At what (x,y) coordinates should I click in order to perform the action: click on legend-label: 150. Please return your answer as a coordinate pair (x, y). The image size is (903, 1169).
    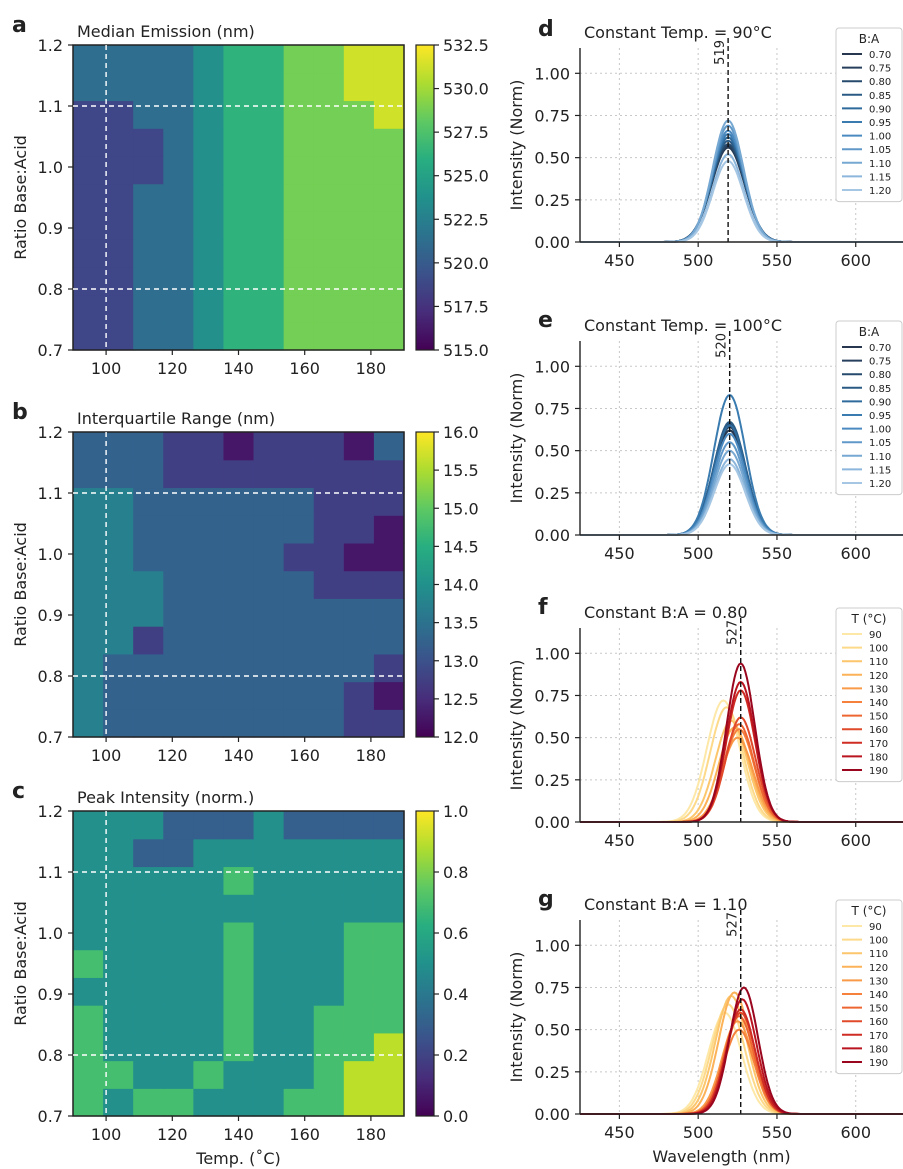
    Looking at the image, I should click on (878, 717).